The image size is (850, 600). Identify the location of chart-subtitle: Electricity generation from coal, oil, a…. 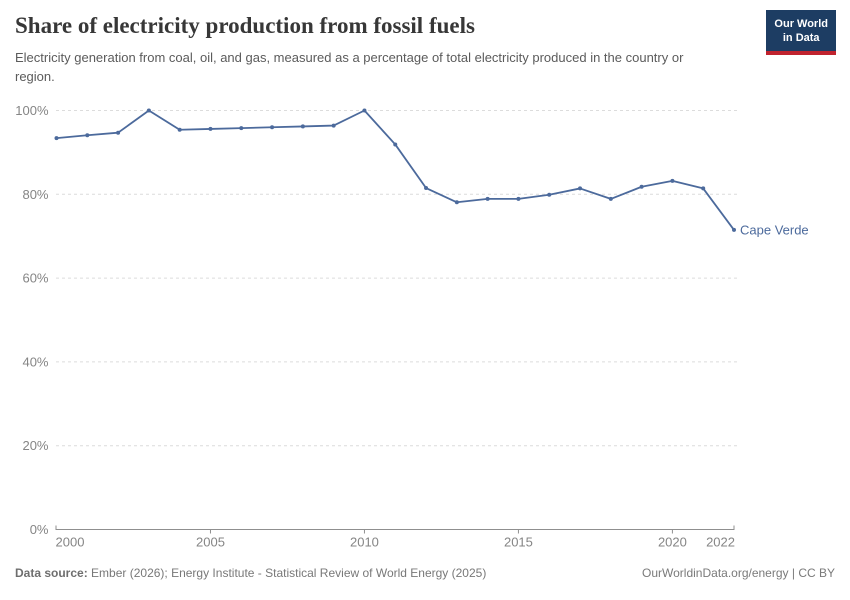
(349, 67).